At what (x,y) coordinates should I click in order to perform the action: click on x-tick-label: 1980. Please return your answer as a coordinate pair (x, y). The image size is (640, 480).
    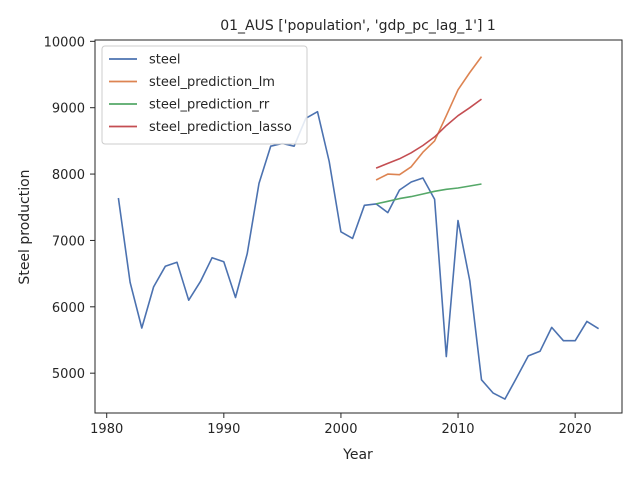
    Looking at the image, I should click on (106, 429).